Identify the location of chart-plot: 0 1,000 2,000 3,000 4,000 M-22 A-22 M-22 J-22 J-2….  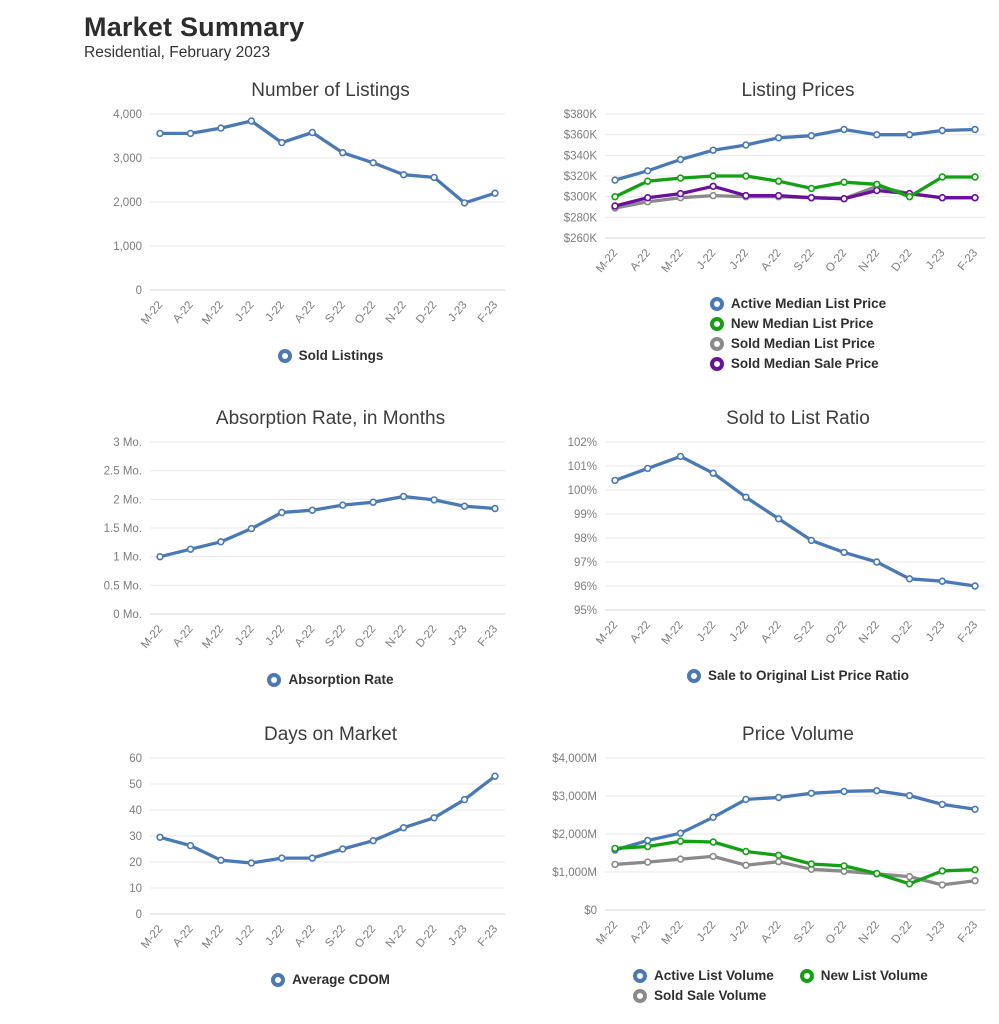
(297, 225).